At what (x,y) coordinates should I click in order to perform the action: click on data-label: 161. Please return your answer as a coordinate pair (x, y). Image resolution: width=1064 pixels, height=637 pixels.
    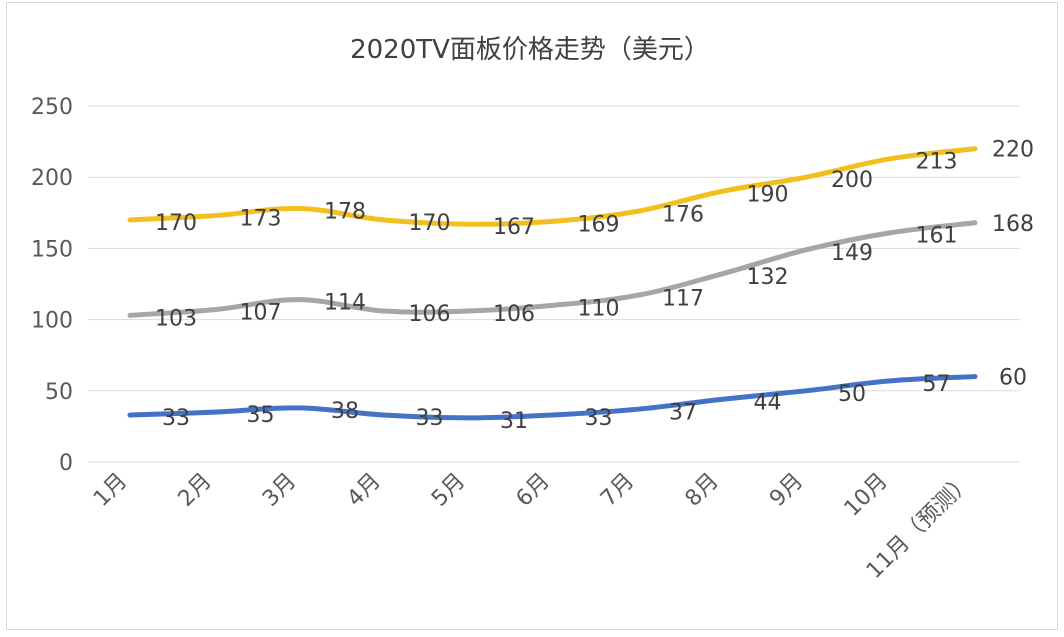
    Looking at the image, I should click on (937, 236).